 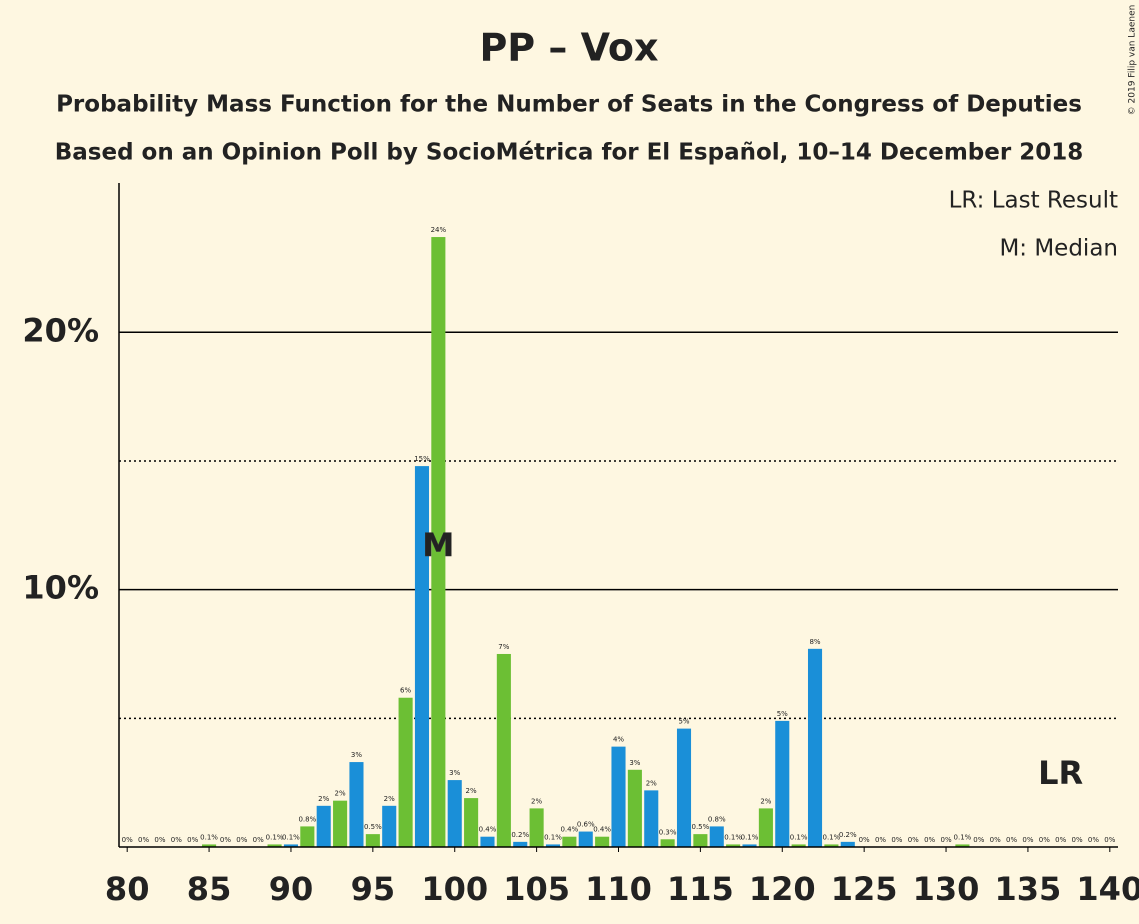 I want to click on median-marker: M, so click(x=438, y=545).